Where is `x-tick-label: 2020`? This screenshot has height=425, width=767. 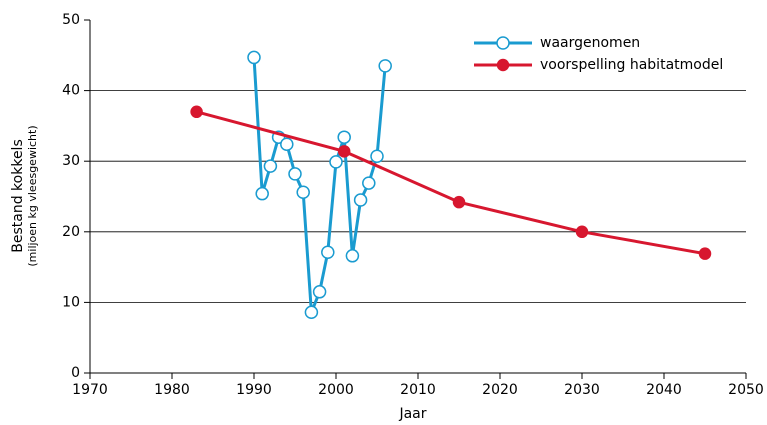 x-tick-label: 2020 is located at coordinates (500, 390).